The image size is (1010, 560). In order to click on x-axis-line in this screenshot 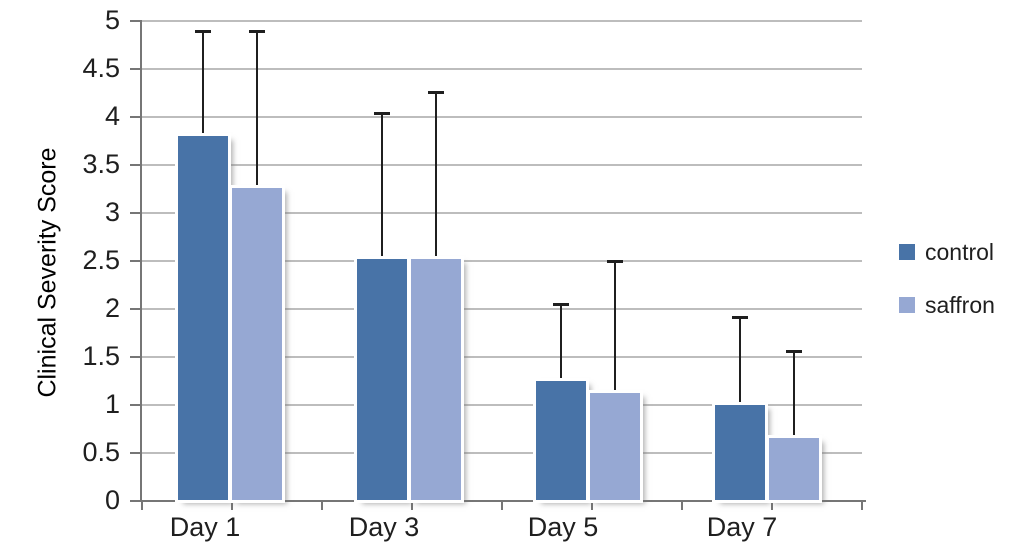, I will do `click(503, 501)`.